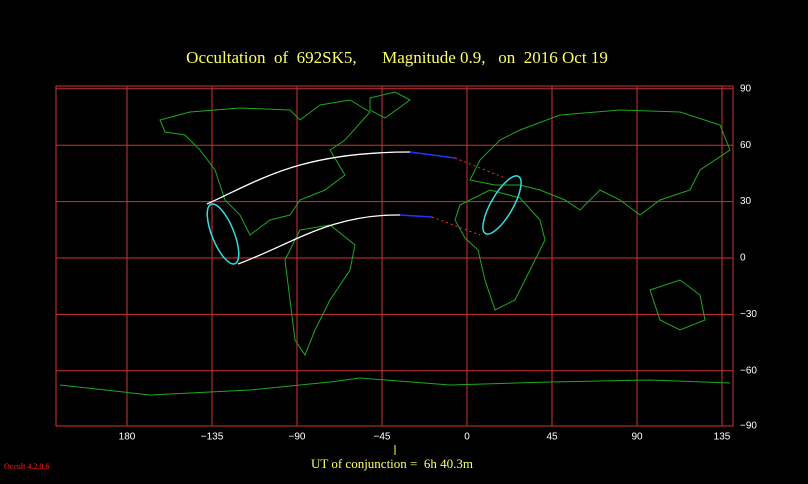 Image resolution: width=808 pixels, height=484 pixels. I want to click on conjunction-time: UT of conjunction = 6h 40.3m, so click(392, 463).